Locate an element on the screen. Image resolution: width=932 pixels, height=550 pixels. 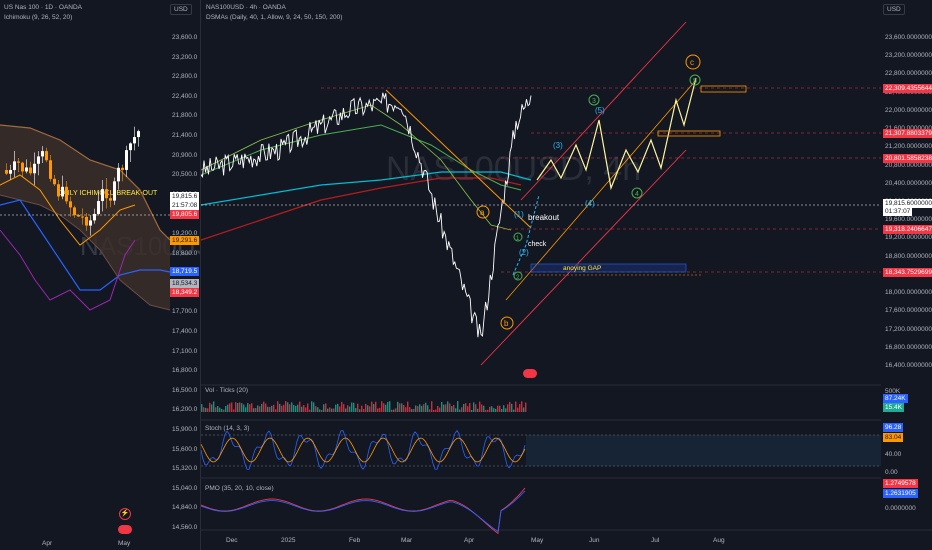
ichimoku-breakout-label: DAILY ICHIMOKU BREAK-OUT is located at coordinates (108, 193).